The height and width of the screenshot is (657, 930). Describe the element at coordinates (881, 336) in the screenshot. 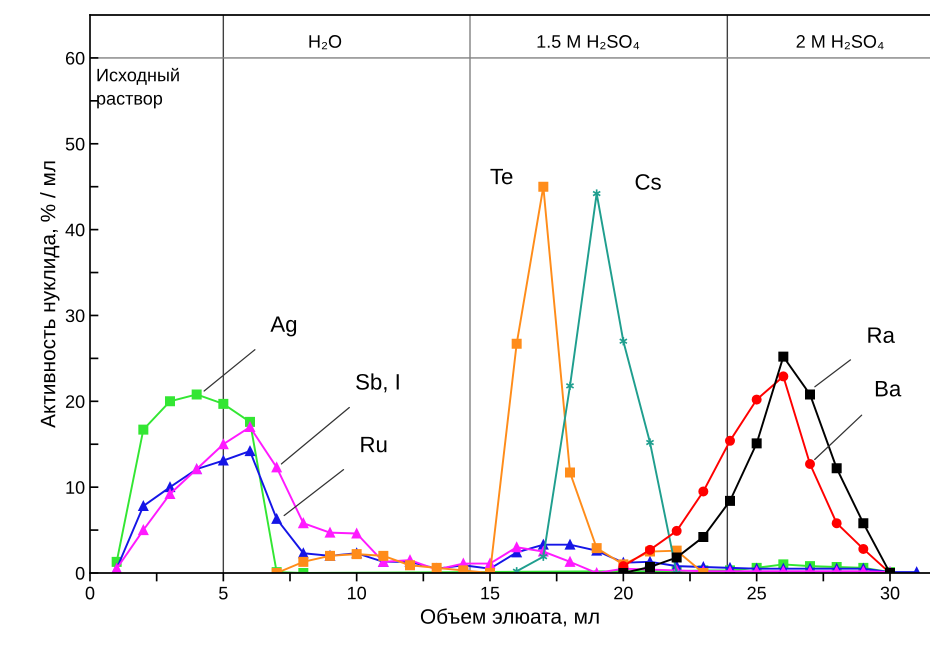

I see `annotation: Ra` at that location.